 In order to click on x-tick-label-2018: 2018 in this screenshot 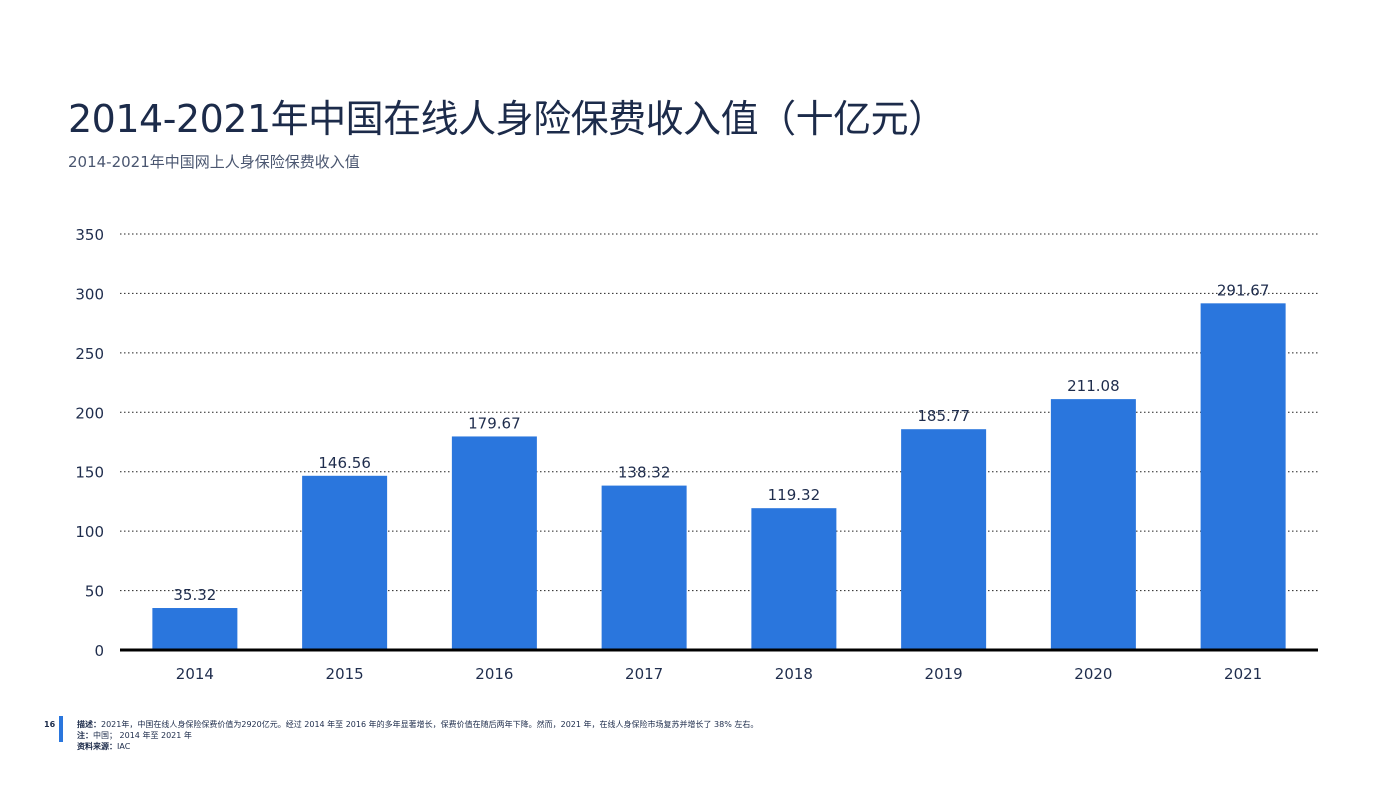, I will do `click(794, 674)`.